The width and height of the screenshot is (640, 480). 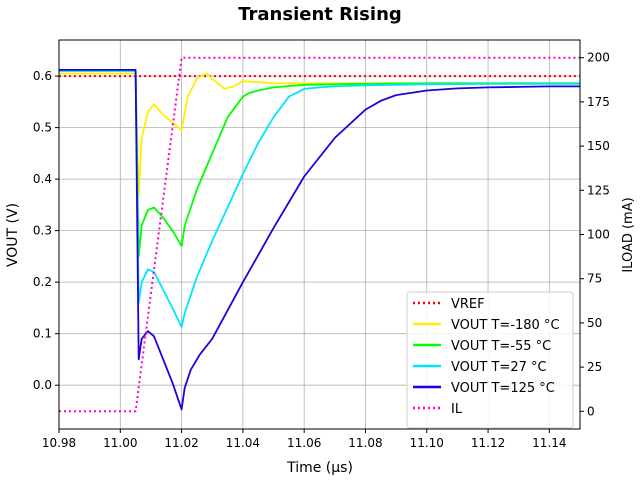 What do you see at coordinates (304, 443) in the screenshot?
I see `x-tick-label: 11.06` at bounding box center [304, 443].